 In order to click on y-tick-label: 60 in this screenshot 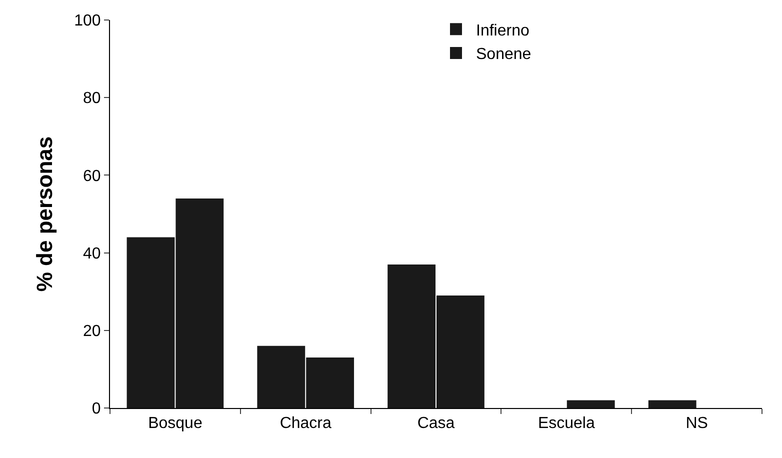, I will do `click(92, 176)`.